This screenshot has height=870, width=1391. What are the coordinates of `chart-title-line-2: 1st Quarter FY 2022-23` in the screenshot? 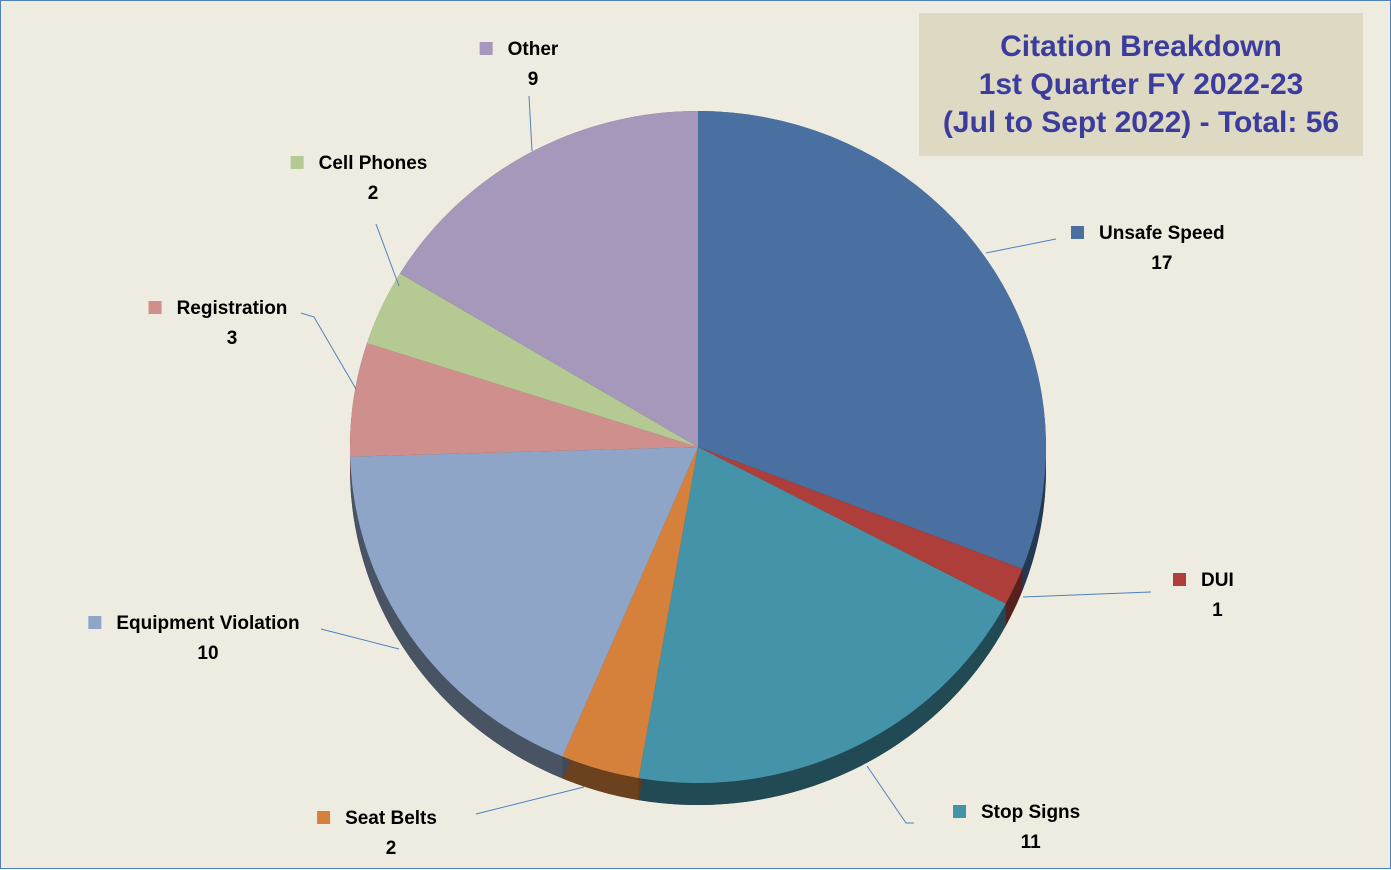 It's located at (1141, 84).